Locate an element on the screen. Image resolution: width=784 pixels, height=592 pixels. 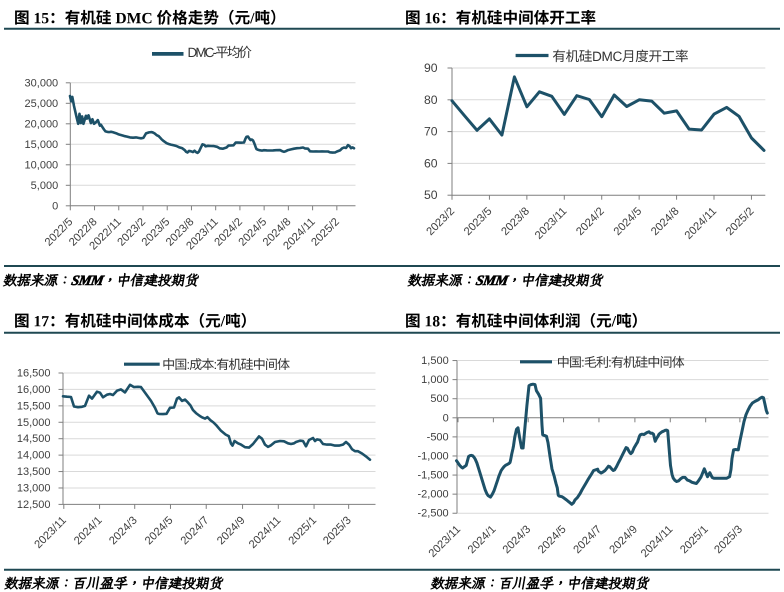
svg-text: 90 is located at coordinates (431, 68).